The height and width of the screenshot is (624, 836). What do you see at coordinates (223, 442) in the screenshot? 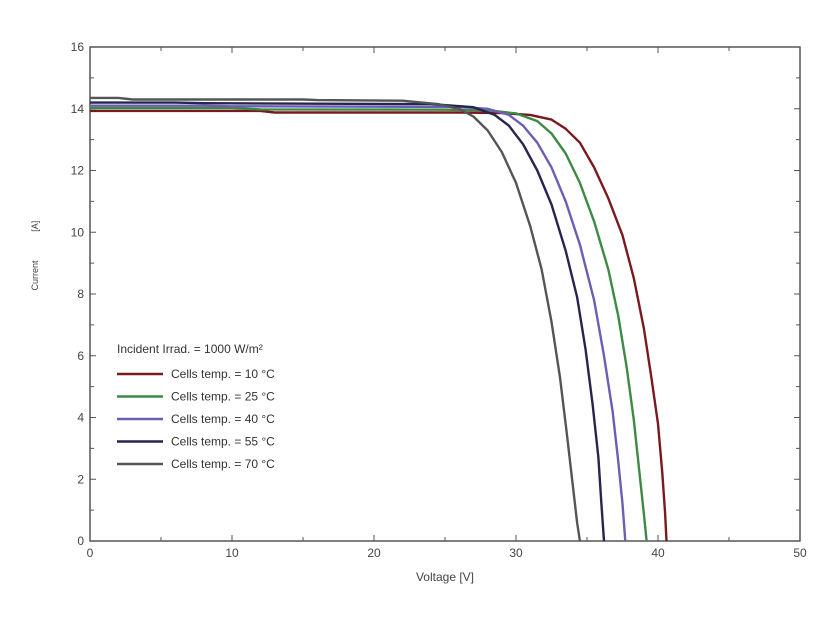
I see `legend-entry-label: Cells temp. = 55 °C` at bounding box center [223, 442].